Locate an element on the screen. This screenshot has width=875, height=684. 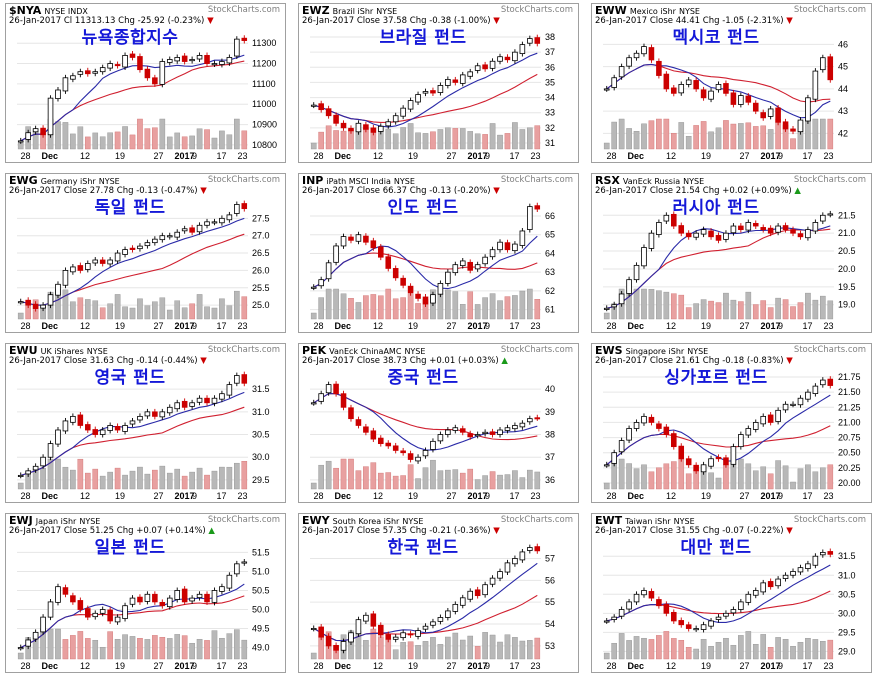
chart-header: EWU UK iShares NYSE is located at coordinates (58, 350).